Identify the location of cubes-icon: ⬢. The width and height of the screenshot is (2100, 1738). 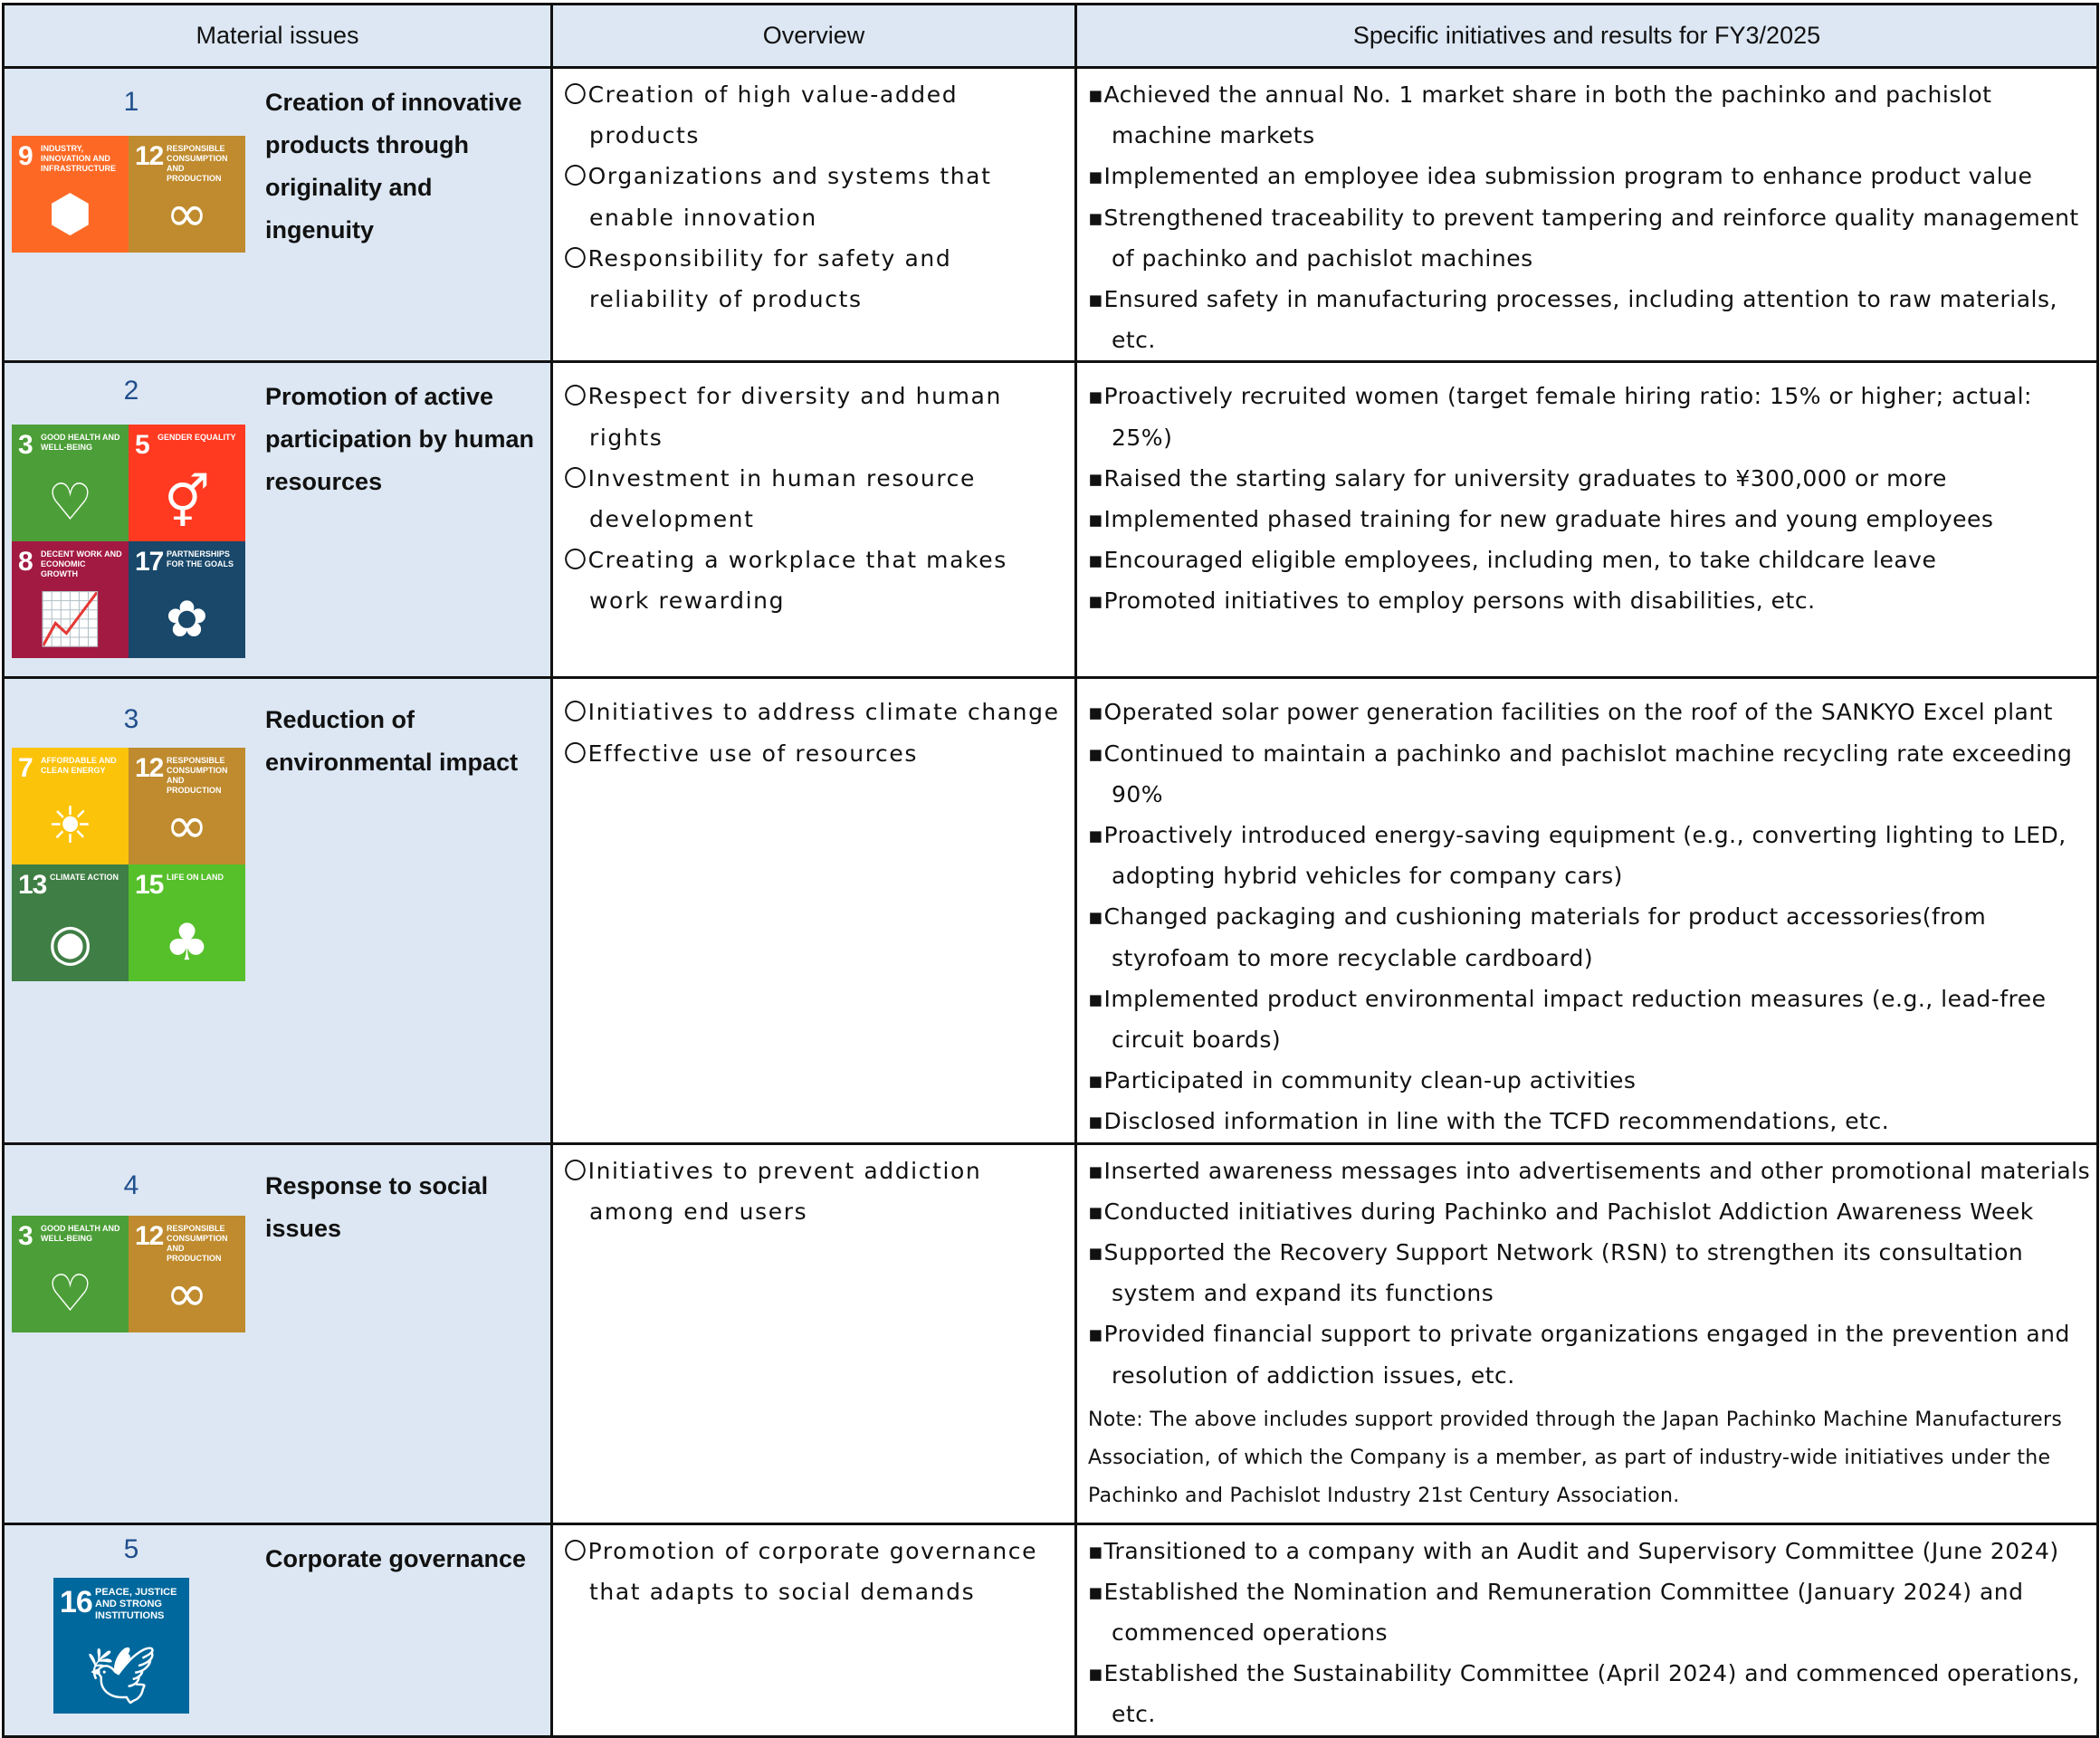
(70, 214).